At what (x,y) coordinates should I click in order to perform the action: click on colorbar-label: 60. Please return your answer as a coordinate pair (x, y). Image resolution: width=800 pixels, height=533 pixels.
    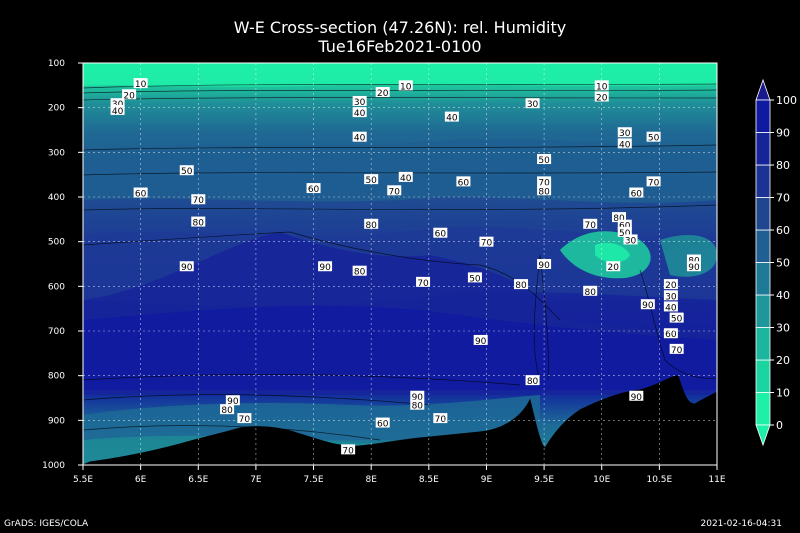
    Looking at the image, I should click on (783, 230).